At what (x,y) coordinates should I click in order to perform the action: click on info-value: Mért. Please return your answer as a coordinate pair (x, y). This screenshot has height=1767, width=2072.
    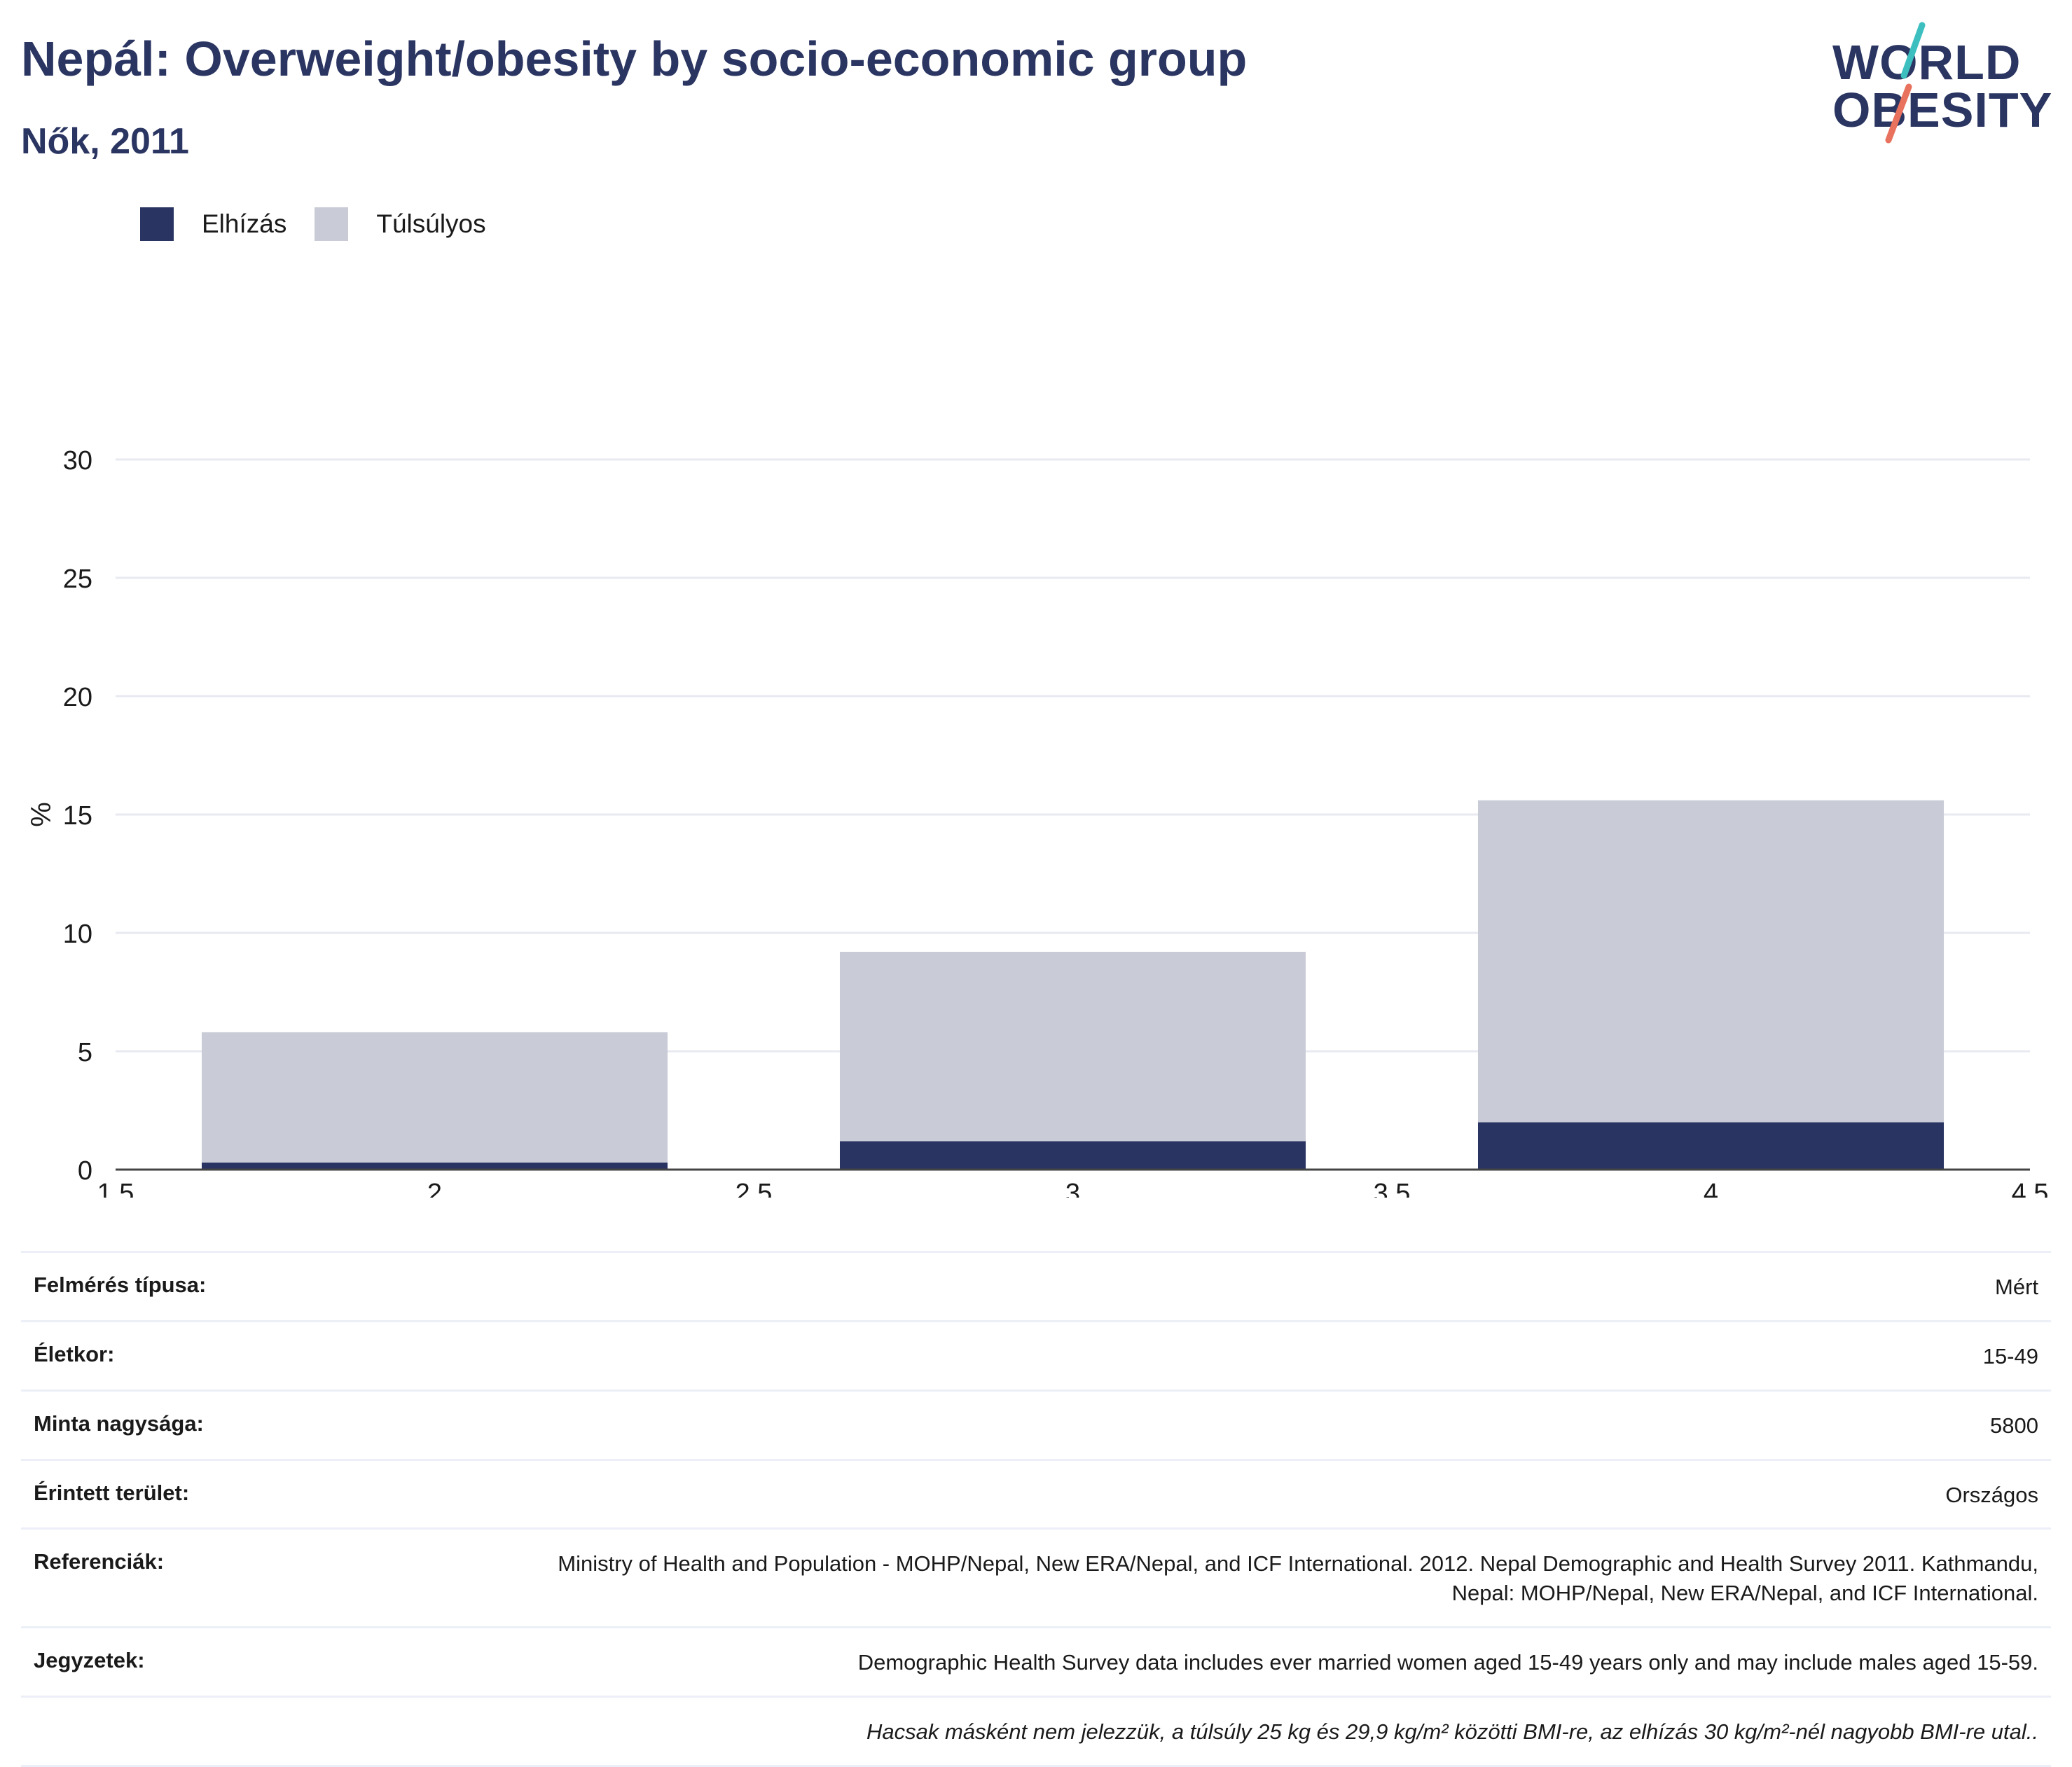
    Looking at the image, I should click on (2017, 1287).